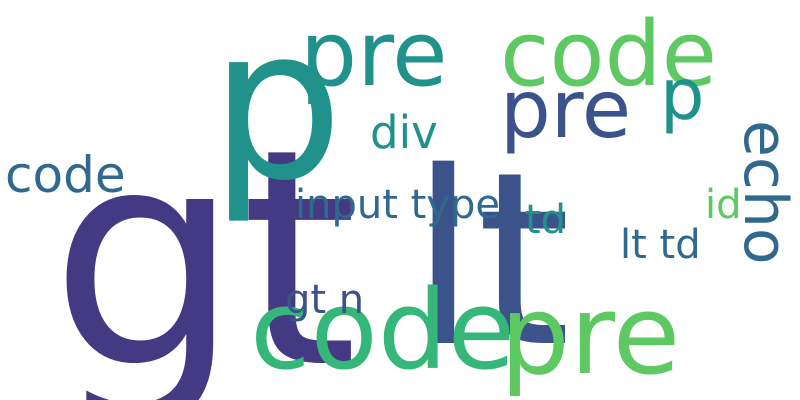 The height and width of the screenshot is (400, 800). Describe the element at coordinates (723, 205) in the screenshot. I see `word-id: id` at that location.